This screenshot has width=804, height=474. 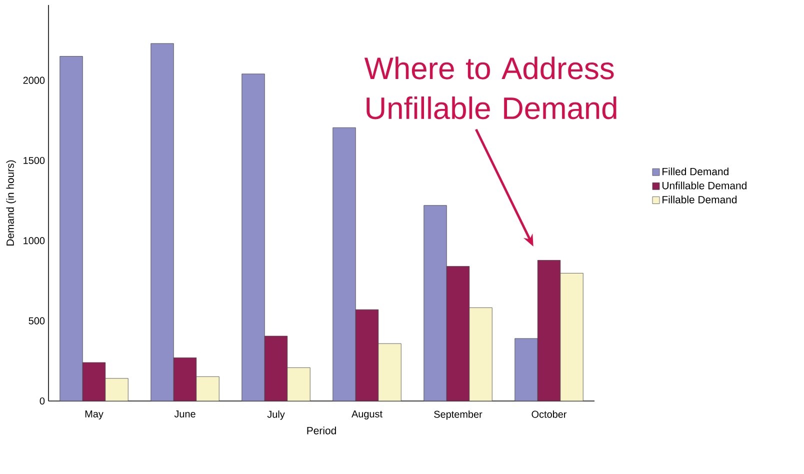 I want to click on x-tick-label: May, so click(x=94, y=415).